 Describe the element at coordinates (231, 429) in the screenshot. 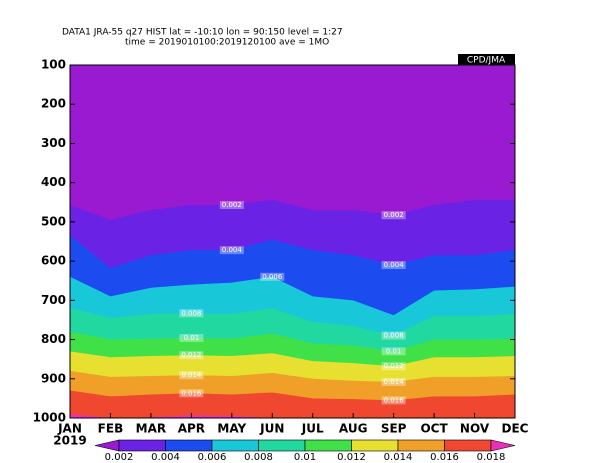

I see `x-tick-label: MAY` at that location.